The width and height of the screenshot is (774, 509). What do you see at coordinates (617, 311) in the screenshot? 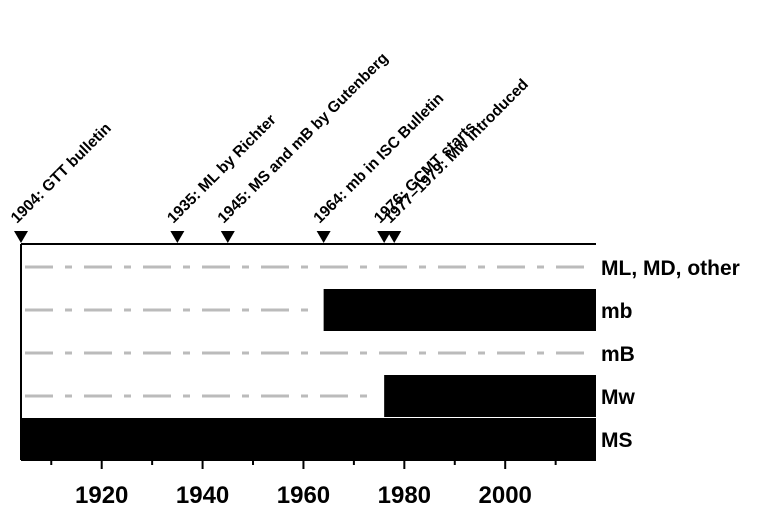
I see `row-label: mb` at bounding box center [617, 311].